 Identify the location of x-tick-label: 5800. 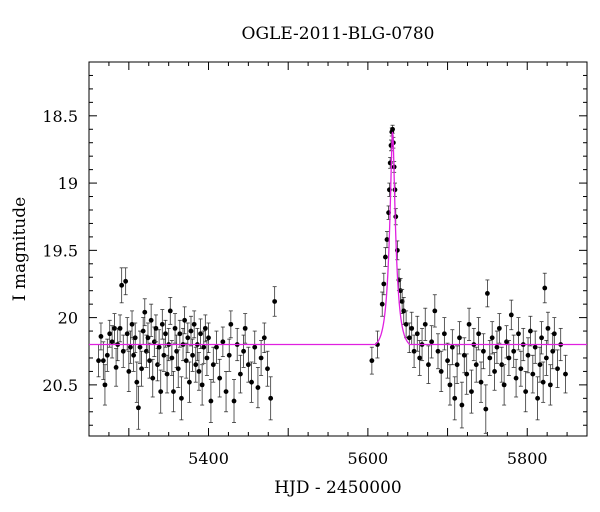
(527, 458).